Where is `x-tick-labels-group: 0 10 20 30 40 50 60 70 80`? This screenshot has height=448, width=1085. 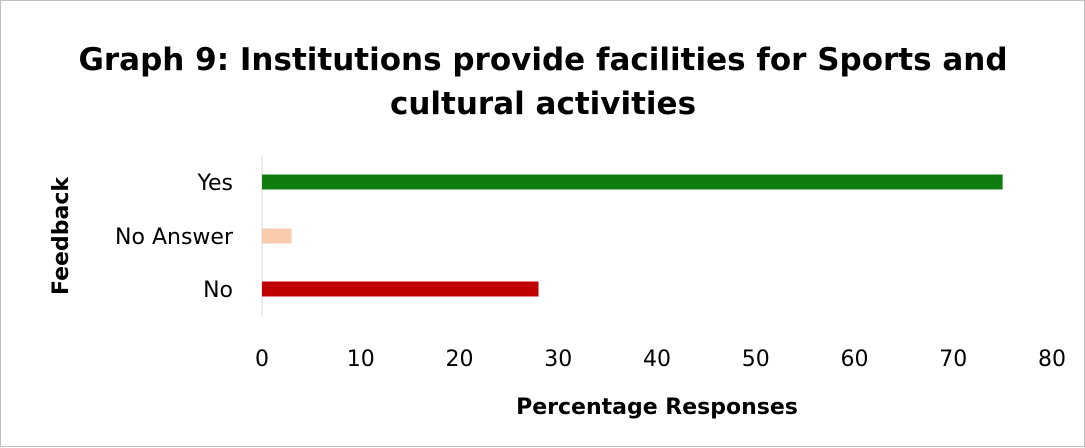
x-tick-labels-group: 0 10 20 30 40 50 60 70 80 is located at coordinates (660, 359).